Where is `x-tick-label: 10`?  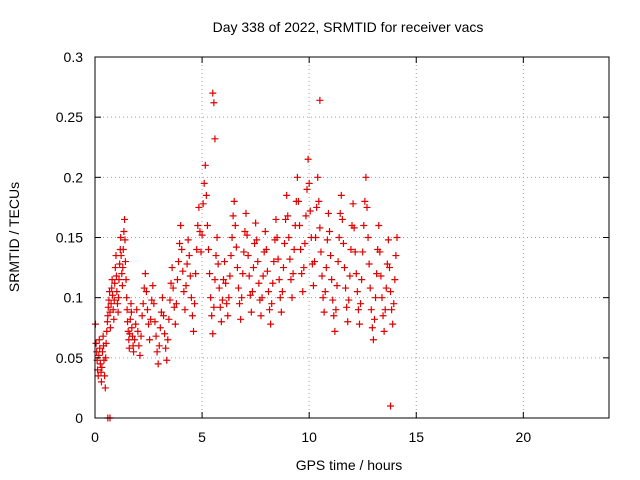
x-tick-label: 10 is located at coordinates (309, 437).